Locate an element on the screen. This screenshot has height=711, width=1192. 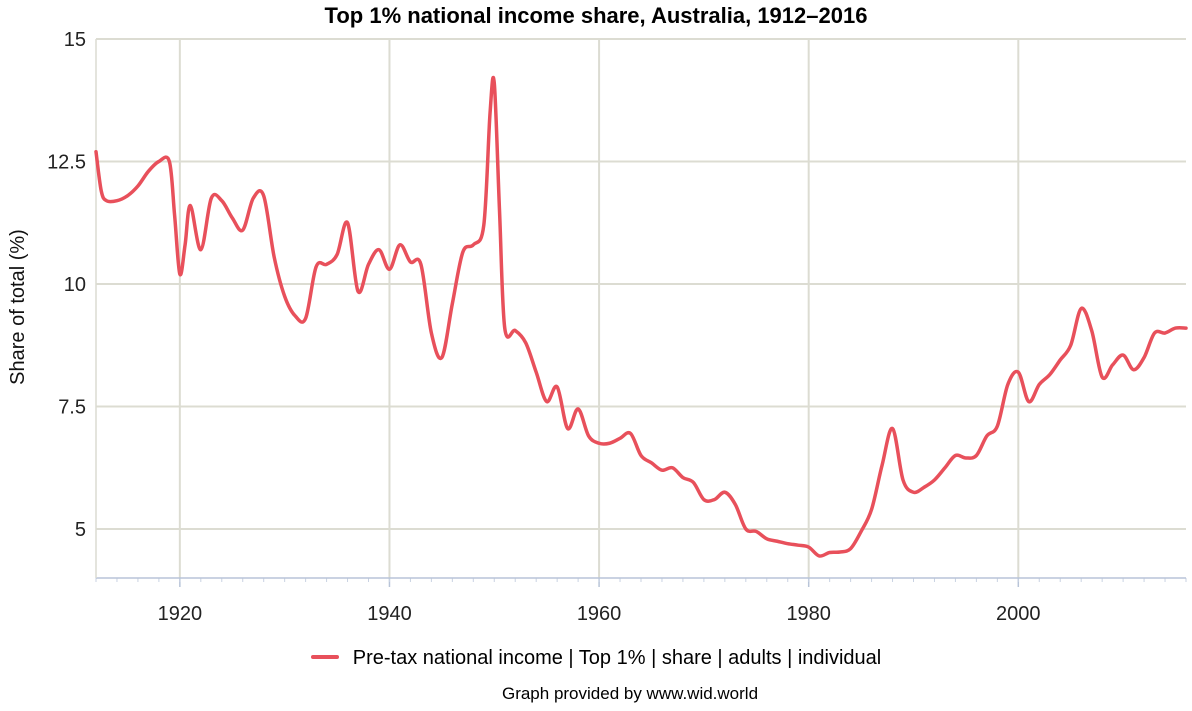
y-tick-label: 15 is located at coordinates (75, 40).